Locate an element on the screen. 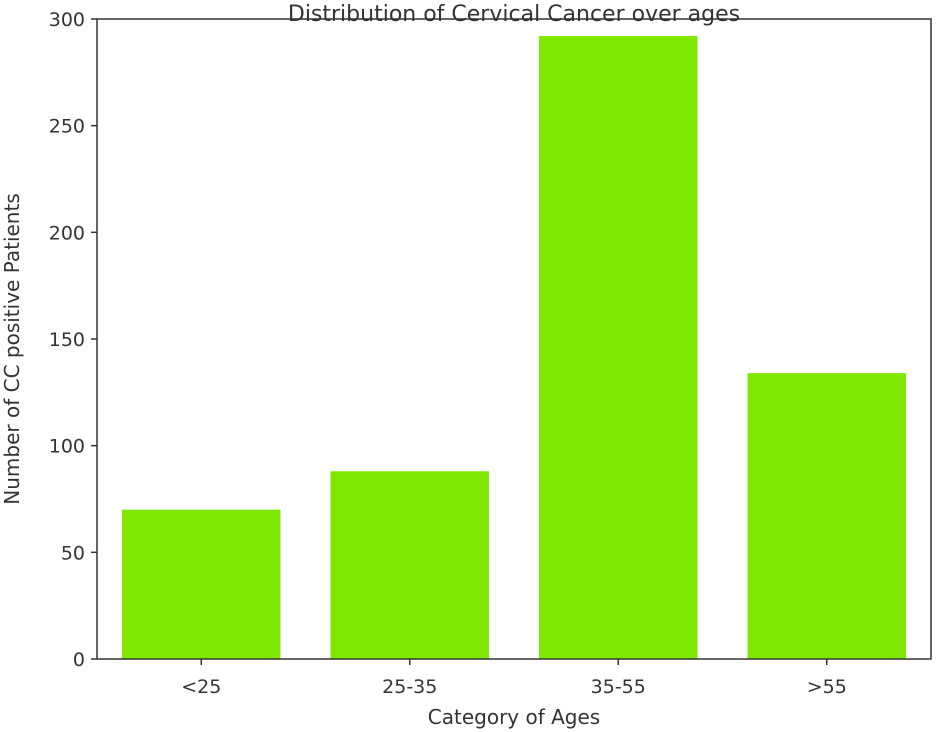  y-tick-label-6: 300 is located at coordinates (67, 20).